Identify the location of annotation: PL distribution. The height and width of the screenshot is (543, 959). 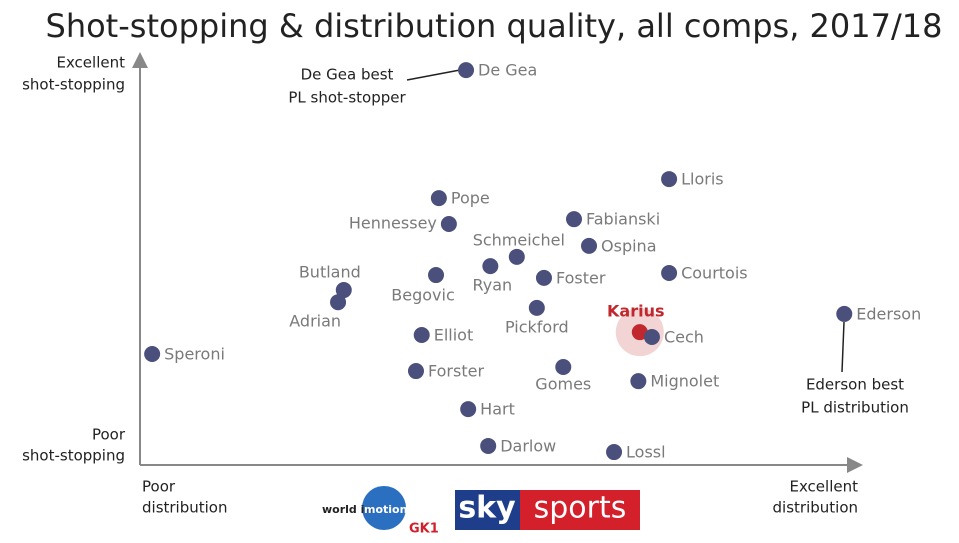
(855, 408).